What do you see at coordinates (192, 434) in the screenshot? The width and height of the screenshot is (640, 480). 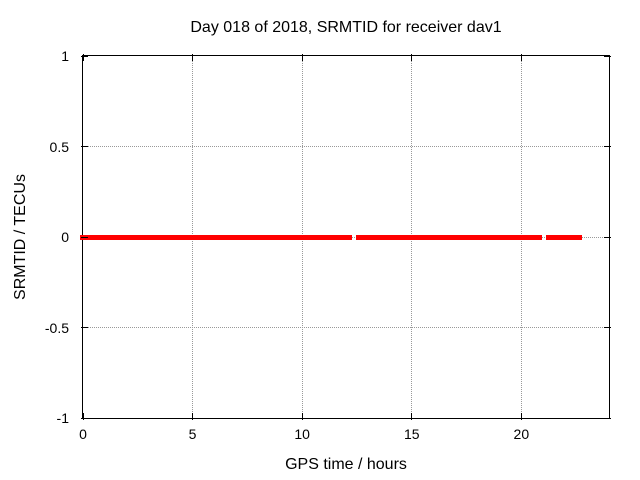 I see `x-tick-label: 5` at bounding box center [192, 434].